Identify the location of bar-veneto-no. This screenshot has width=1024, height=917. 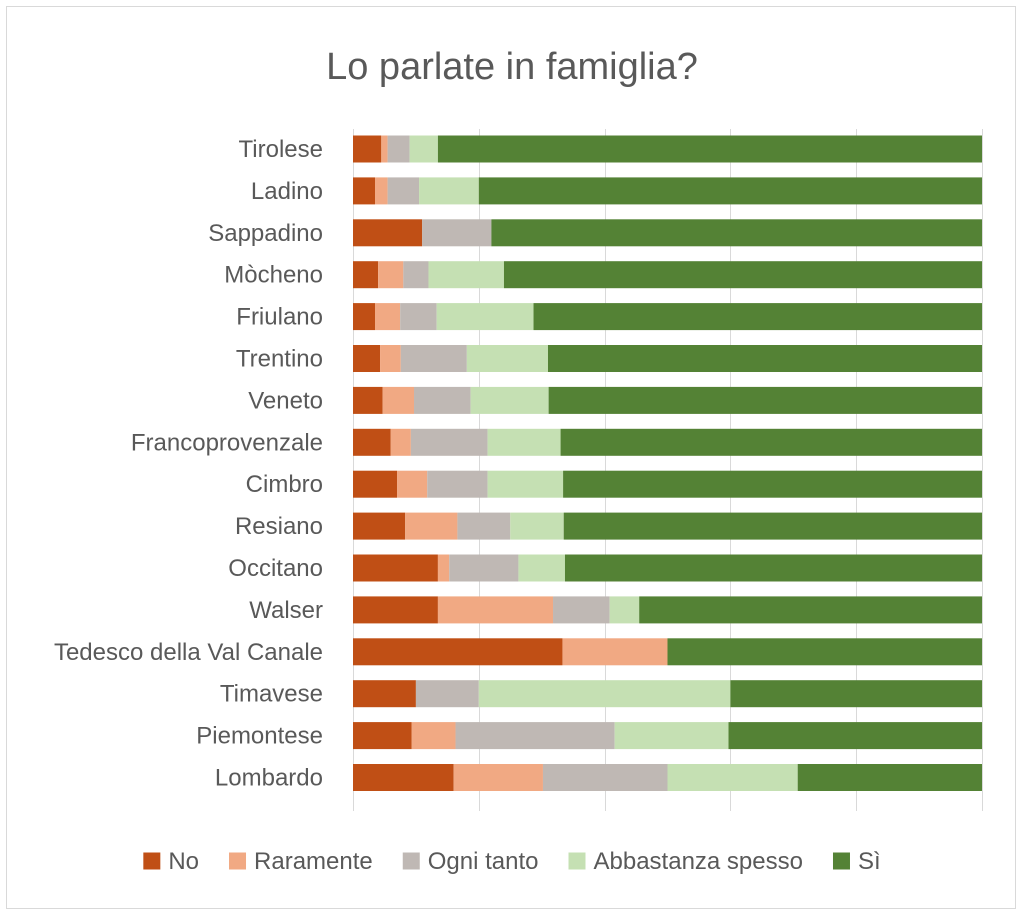
(368, 400).